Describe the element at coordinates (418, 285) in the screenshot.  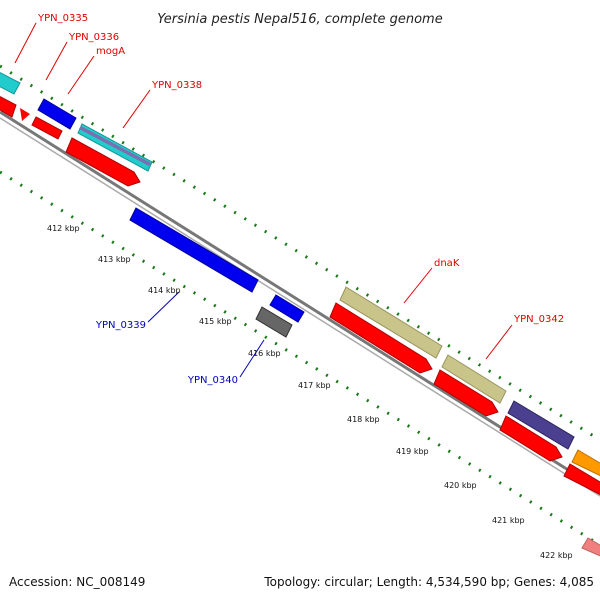
I see `leader-dnak` at that location.